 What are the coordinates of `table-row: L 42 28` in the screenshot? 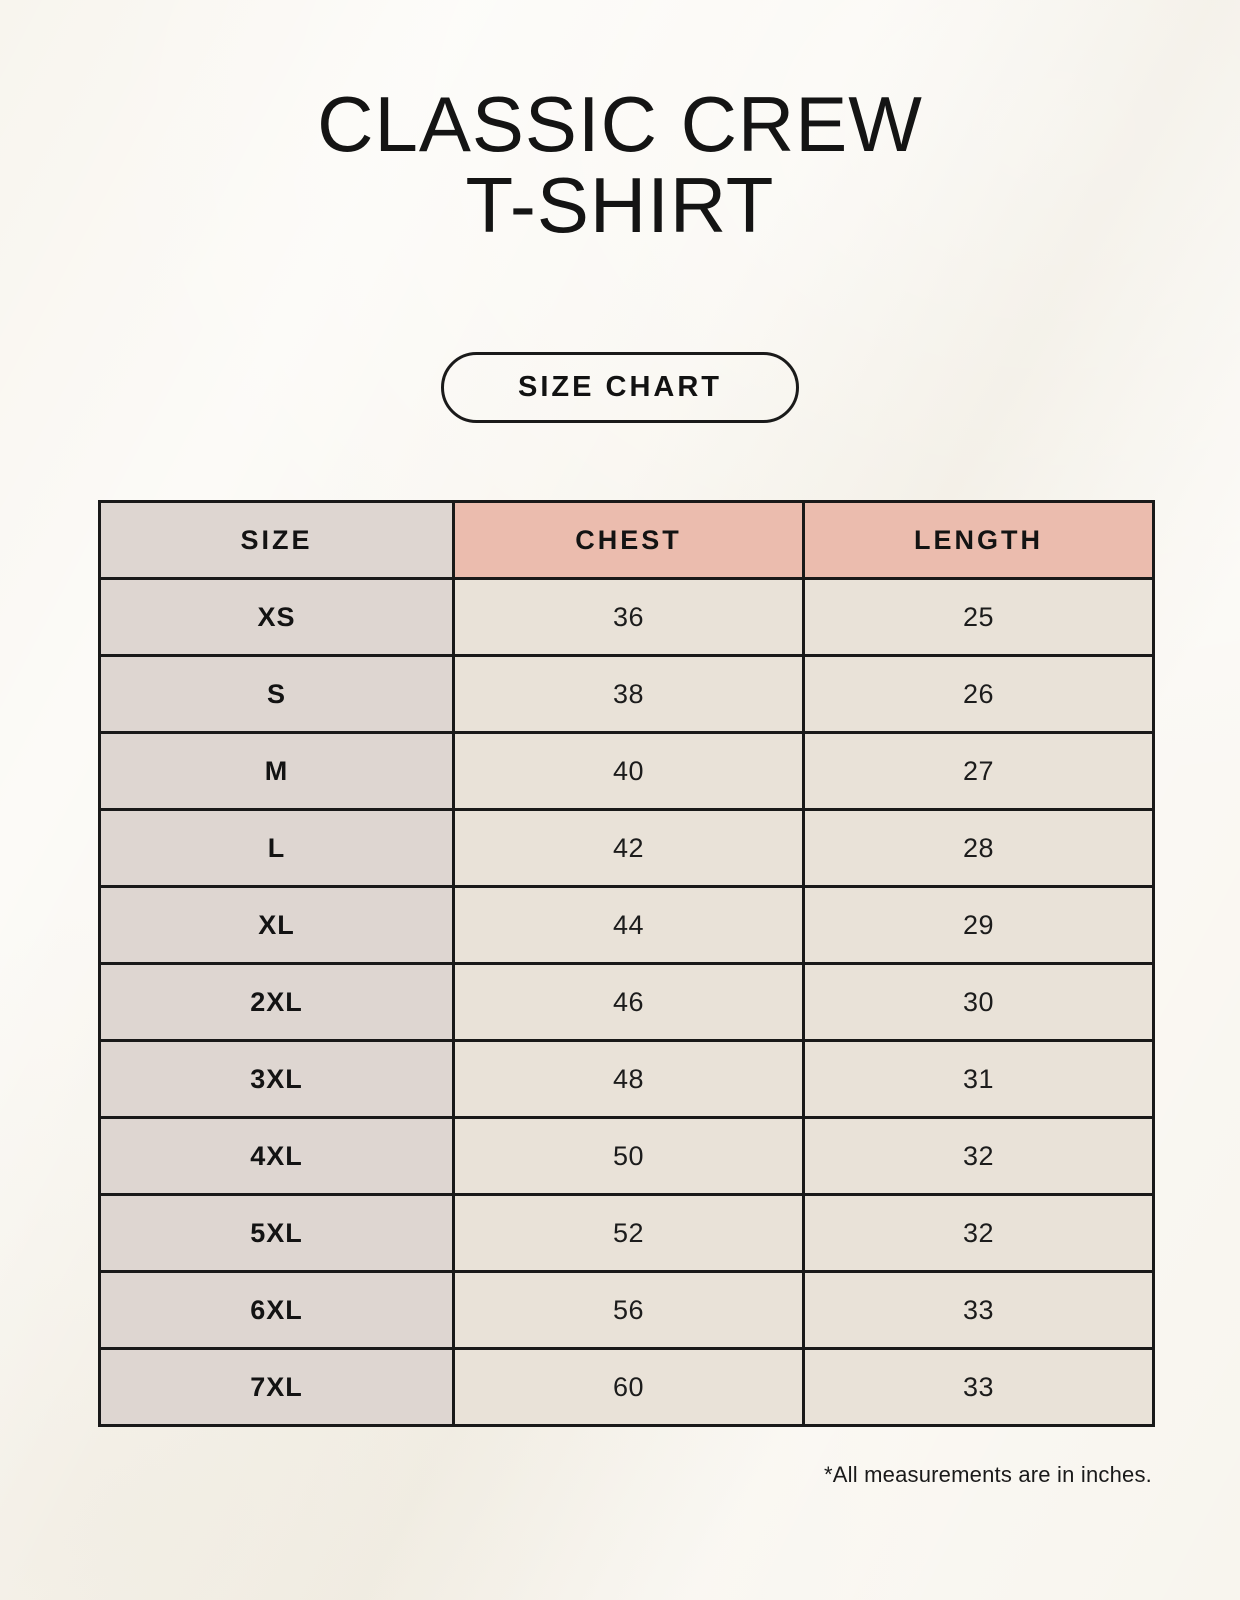 It's located at (626, 848).